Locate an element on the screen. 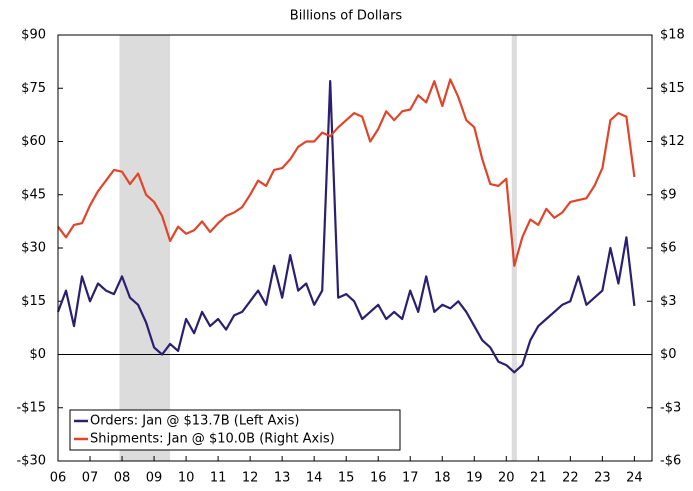 The height and width of the screenshot is (491, 693). x-tick-label: 11 is located at coordinates (218, 478).